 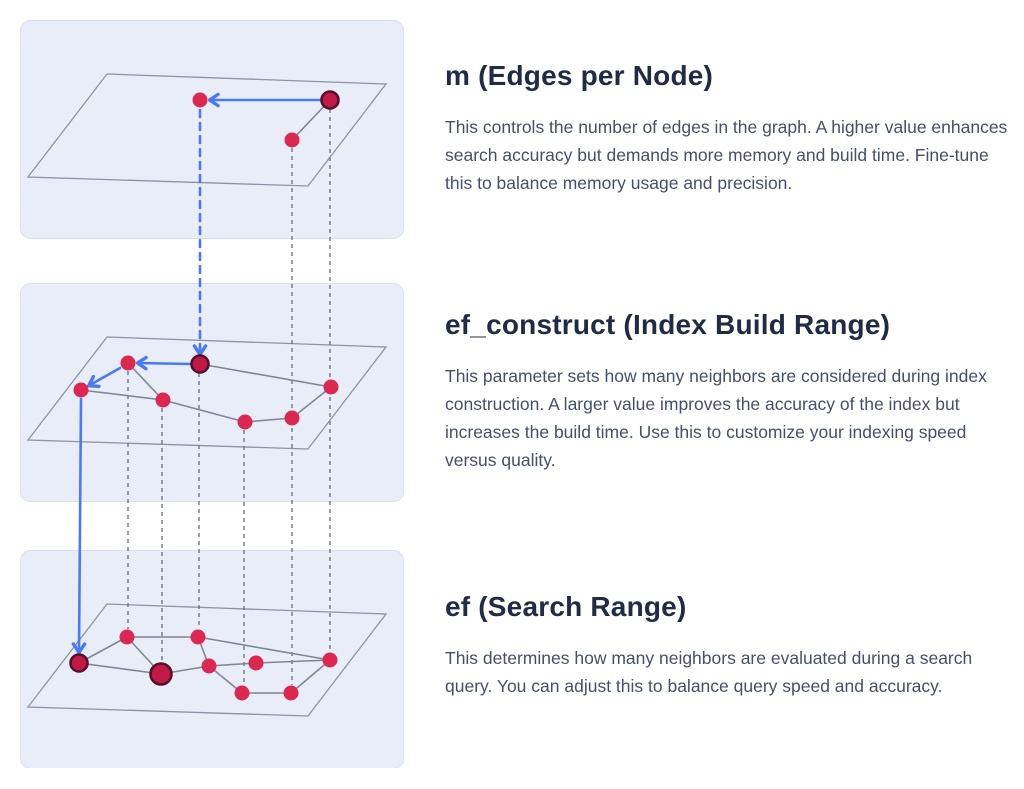 I want to click on section-ef-construct-heading: ef_construct (Index Build Range), so click(x=668, y=324).